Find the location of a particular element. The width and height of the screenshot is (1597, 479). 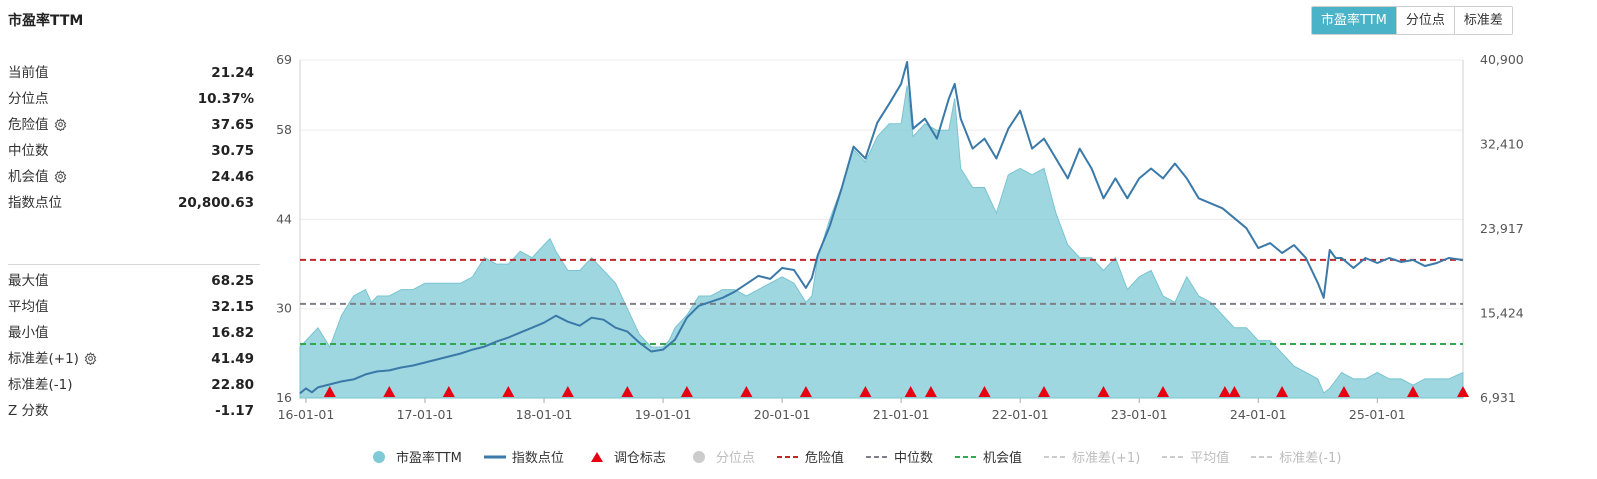

stat-label-text: 当前值 is located at coordinates (28, 73).